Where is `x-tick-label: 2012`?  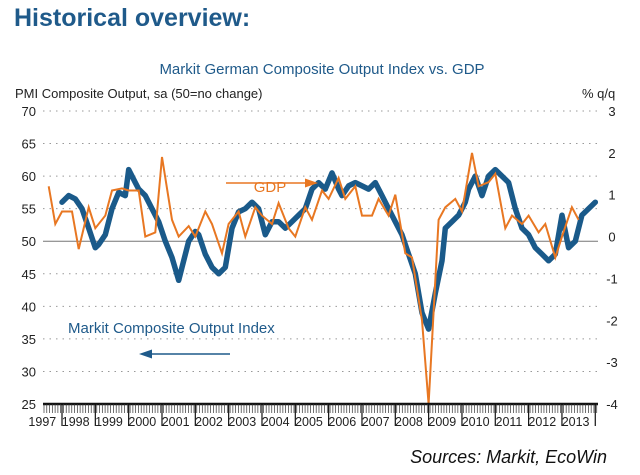 x-tick-label: 2012 is located at coordinates (542, 422).